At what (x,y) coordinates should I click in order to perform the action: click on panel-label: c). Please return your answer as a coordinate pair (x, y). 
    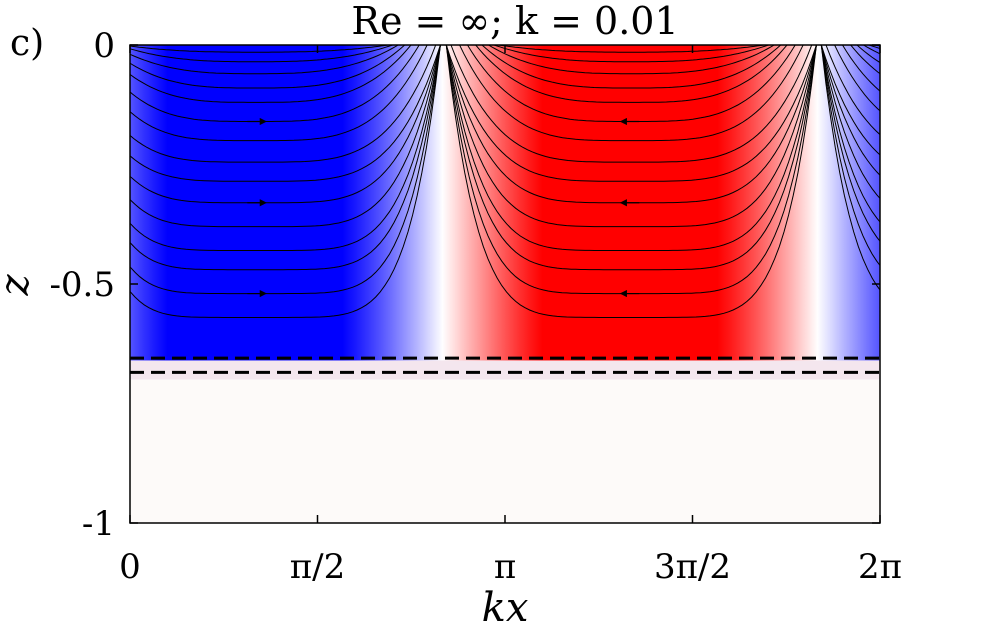
    Looking at the image, I should click on (27, 43).